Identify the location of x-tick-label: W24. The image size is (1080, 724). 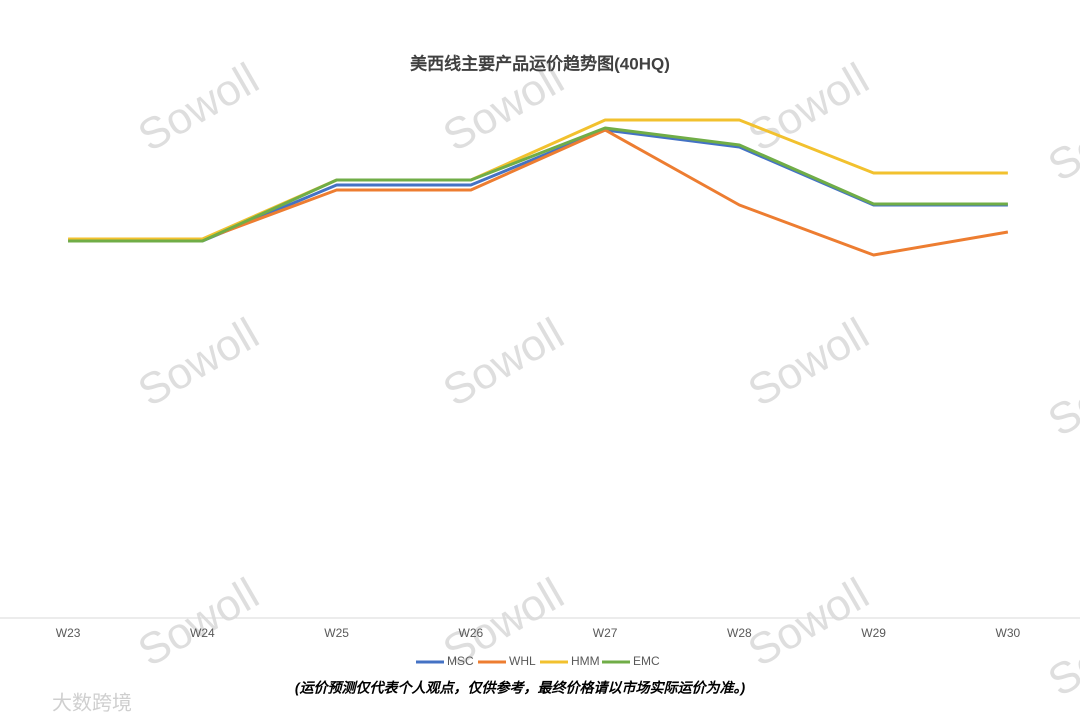
(202, 633).